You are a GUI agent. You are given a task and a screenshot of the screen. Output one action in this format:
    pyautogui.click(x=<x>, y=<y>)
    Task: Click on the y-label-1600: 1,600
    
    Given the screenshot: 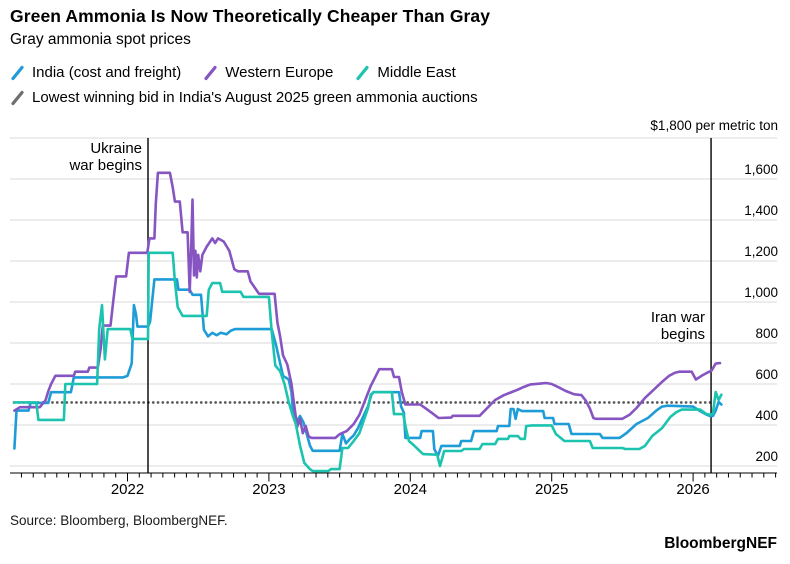 What is the action you would take?
    pyautogui.click(x=761, y=169)
    